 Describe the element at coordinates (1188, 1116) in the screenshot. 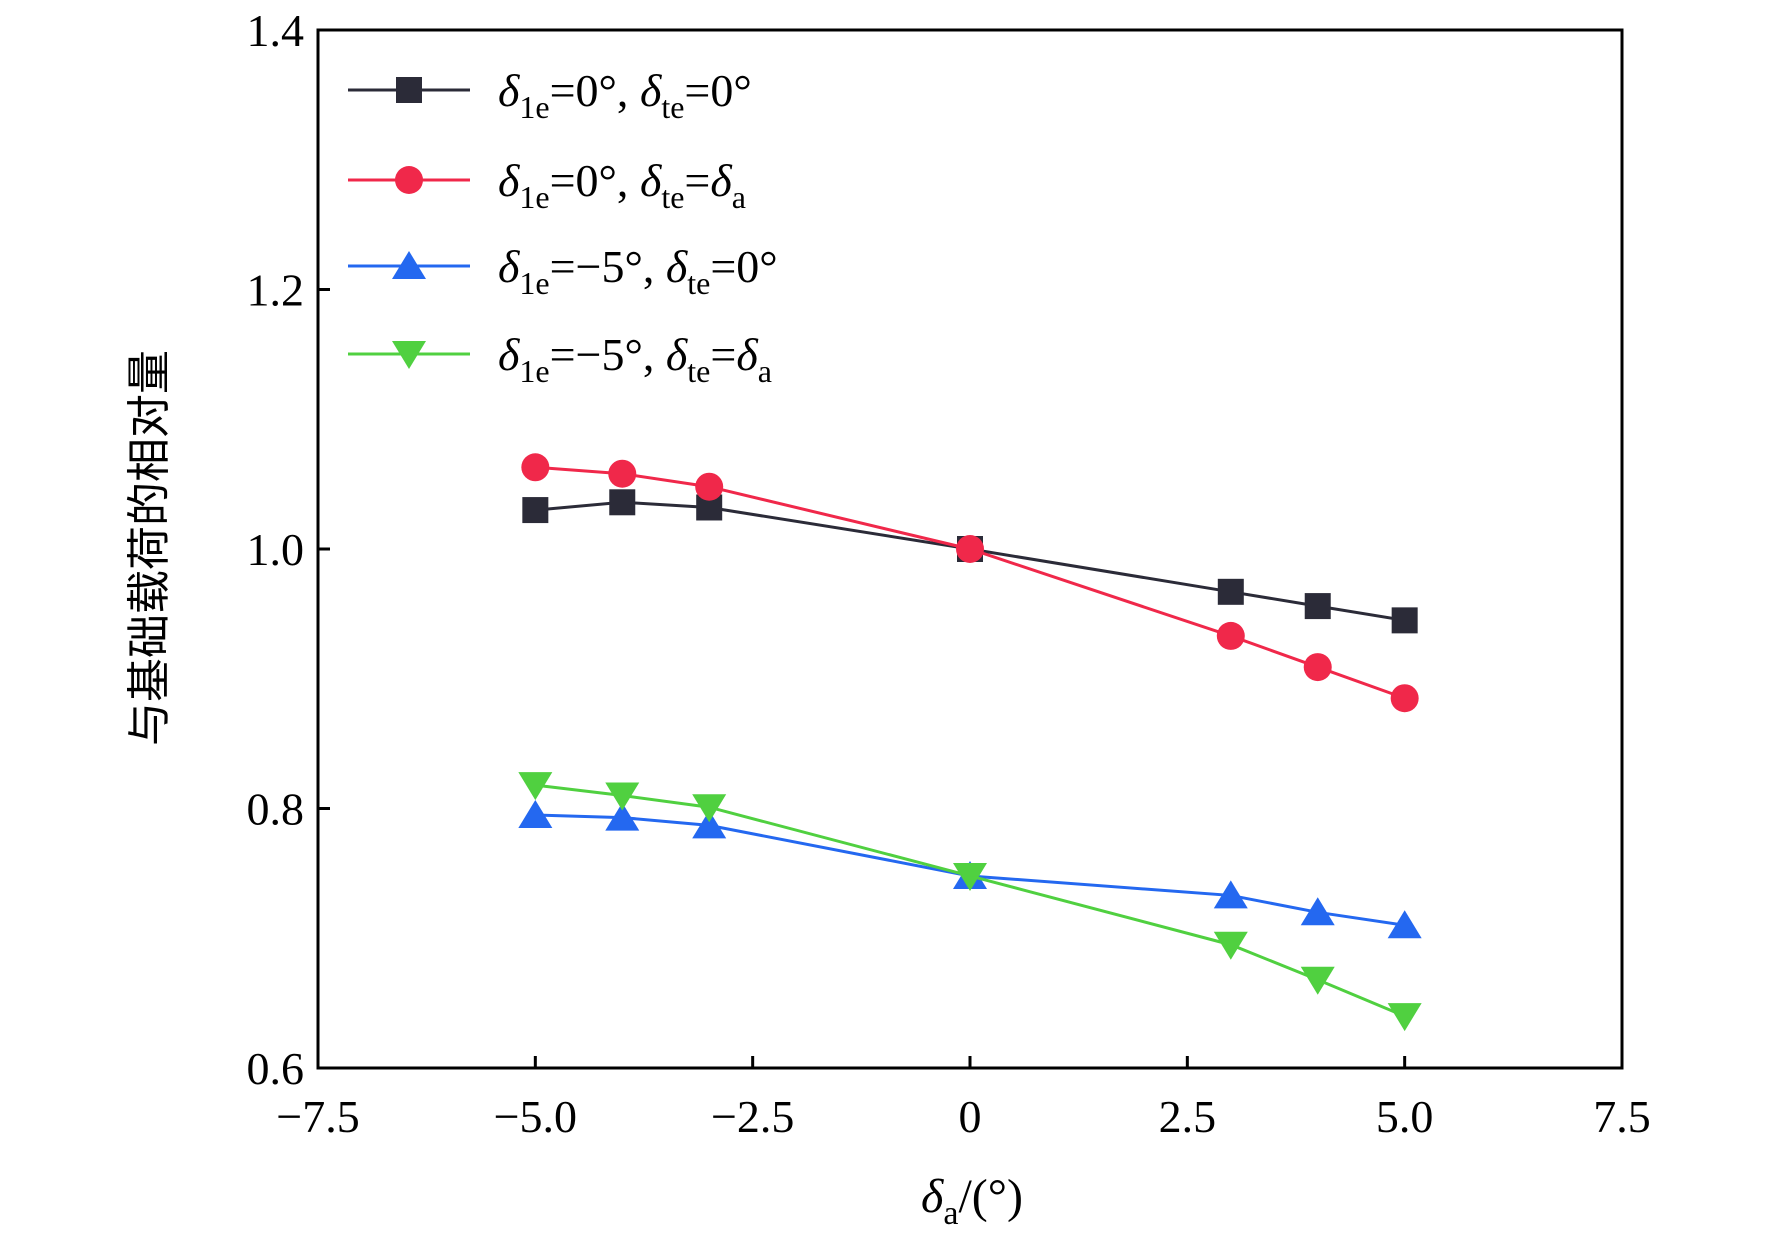

I see `x-tick-label: 2.5` at that location.